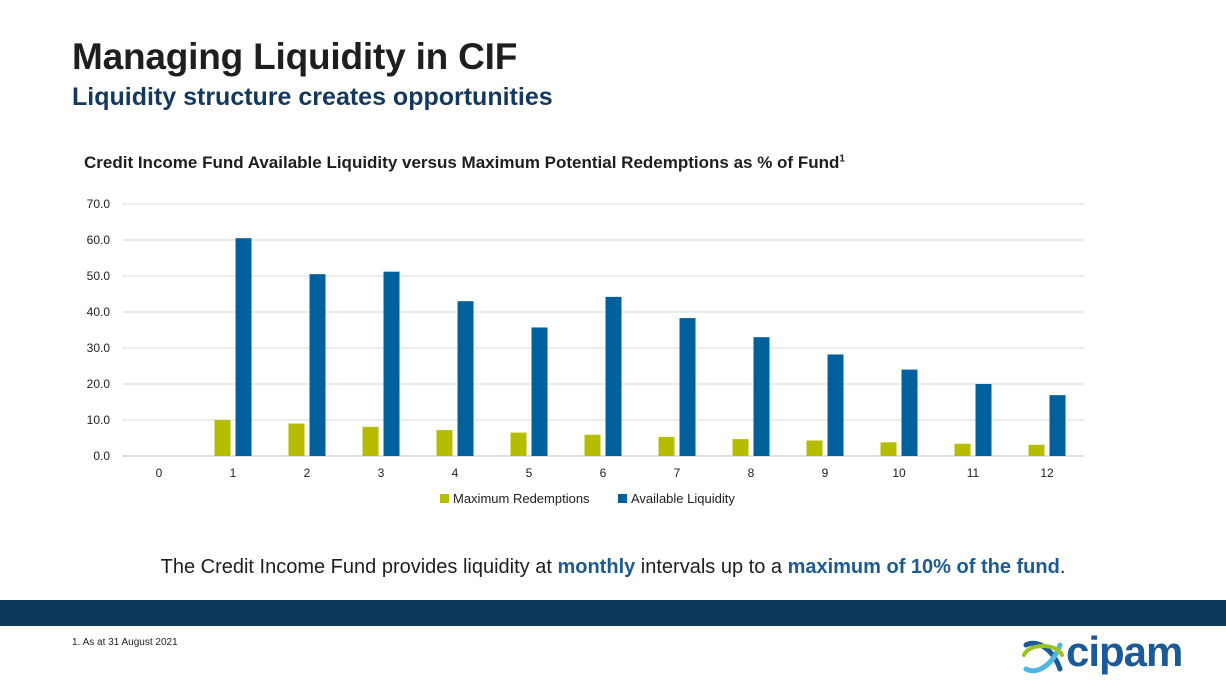 Image resolution: width=1226 pixels, height=690 pixels. I want to click on chart-title-footnote-marker: 1, so click(842, 159).